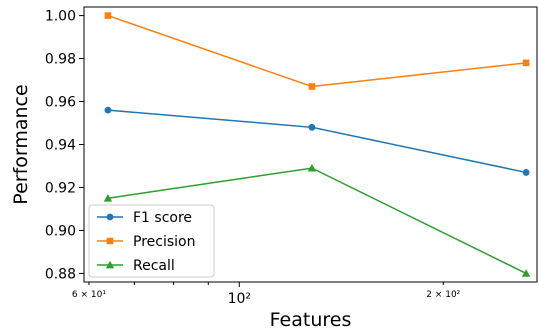  What do you see at coordinates (60, 60) in the screenshot?
I see `y-tick-label: 0.98` at bounding box center [60, 60].